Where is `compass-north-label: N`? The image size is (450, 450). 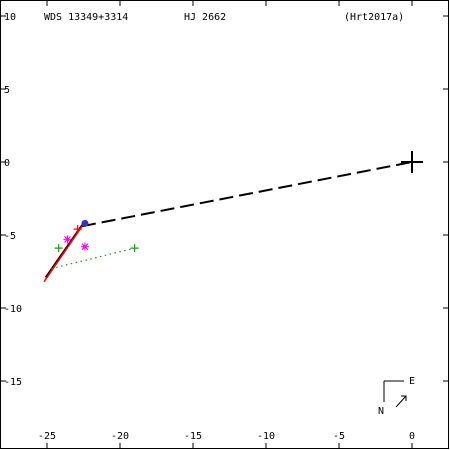
compass-north-label: N is located at coordinates (381, 411).